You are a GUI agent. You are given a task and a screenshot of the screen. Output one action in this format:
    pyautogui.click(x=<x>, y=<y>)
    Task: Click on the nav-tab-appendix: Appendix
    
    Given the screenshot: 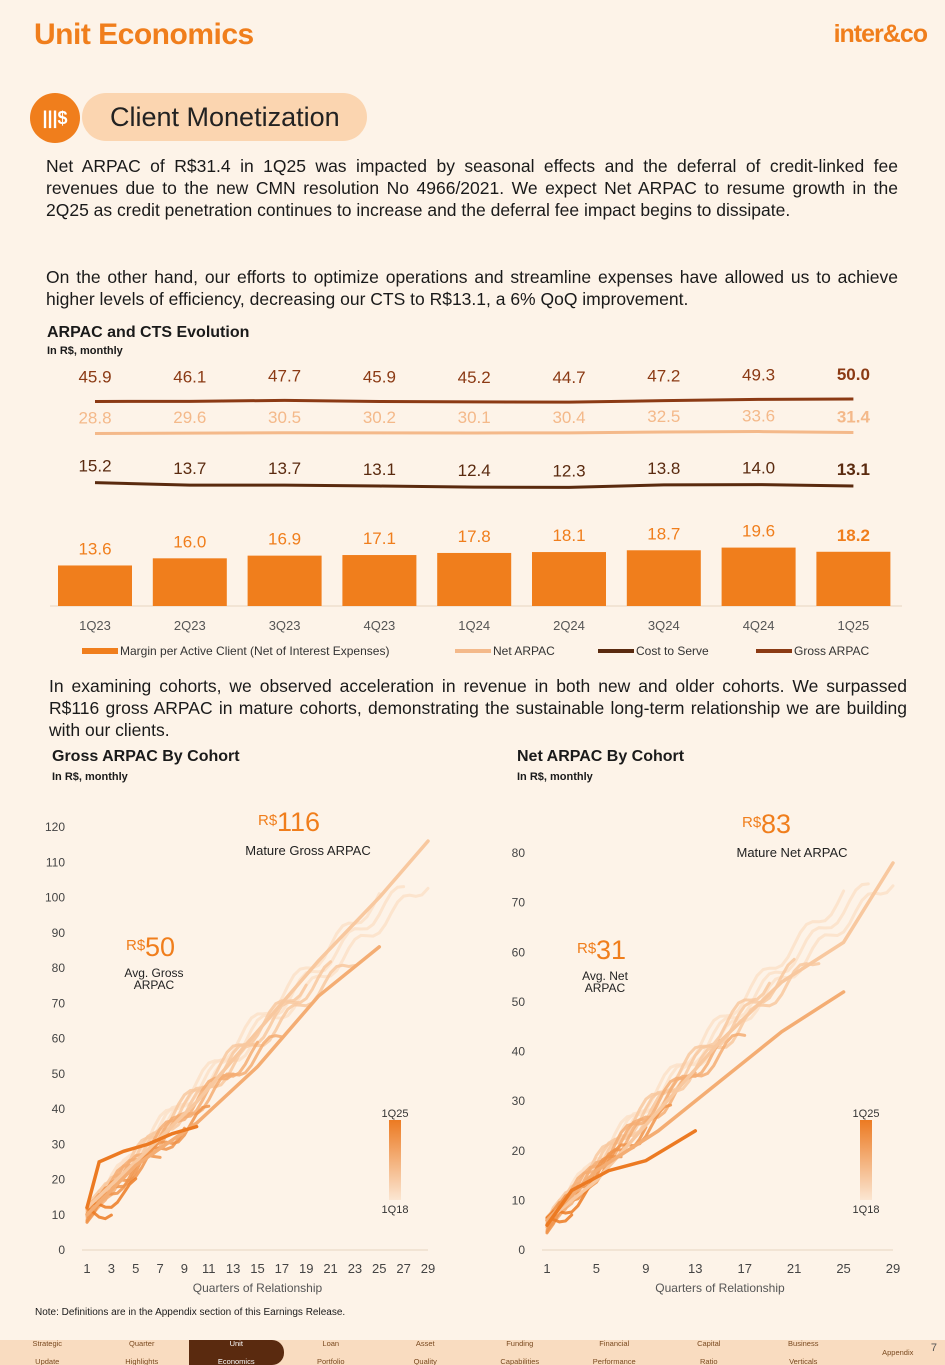 What is the action you would take?
    pyautogui.click(x=898, y=1352)
    